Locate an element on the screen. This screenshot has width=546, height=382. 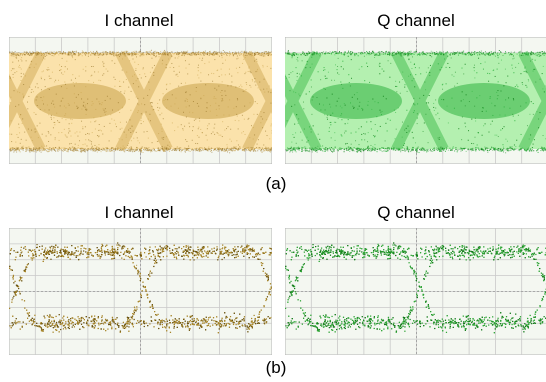
panel-a-q-title: Q channel is located at coordinates (416, 20).